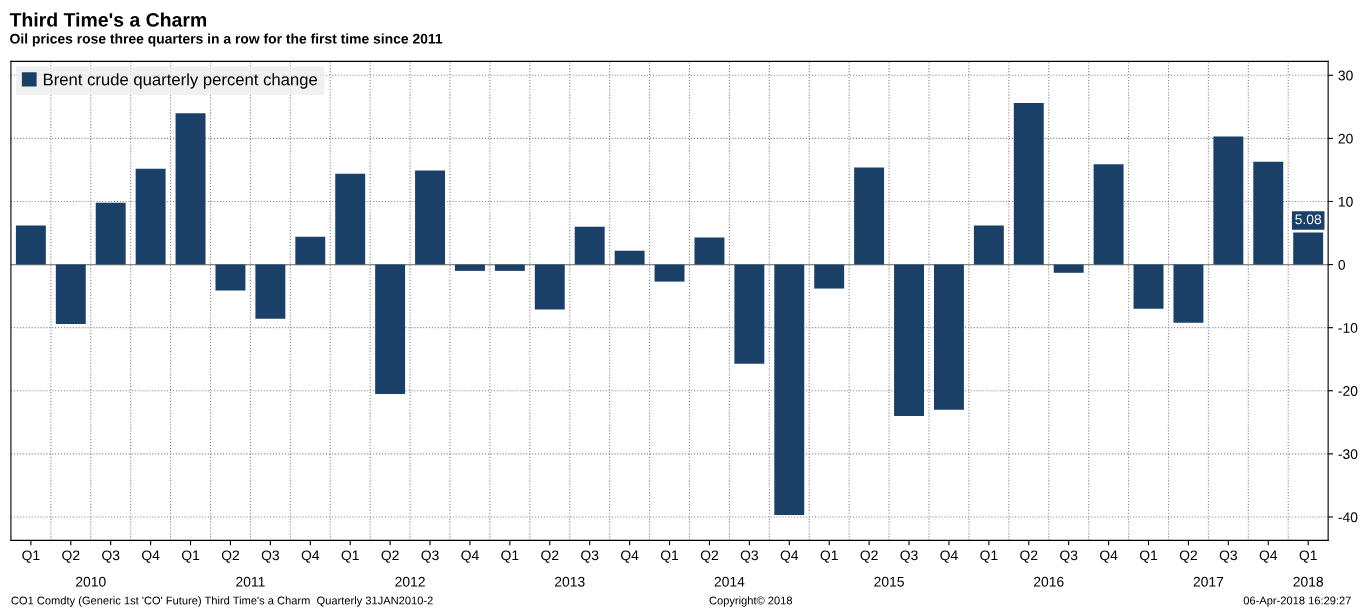 The width and height of the screenshot is (1365, 614). What do you see at coordinates (1345, 75) in the screenshot?
I see `y-tick-label: 30` at bounding box center [1345, 75].